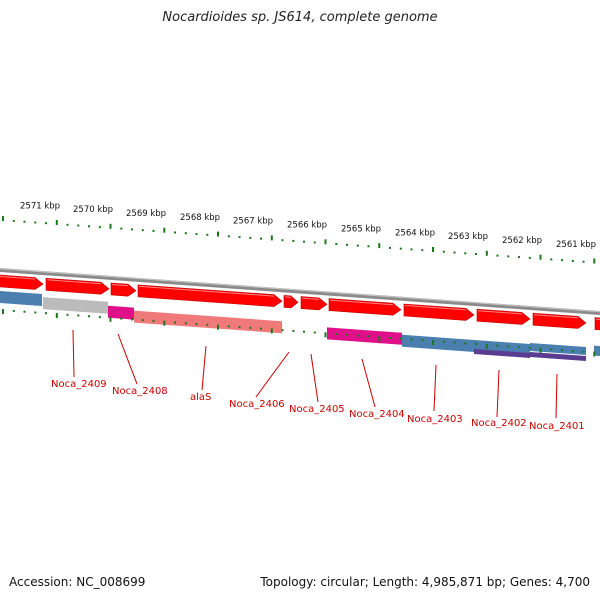 The width and height of the screenshot is (600, 600). What do you see at coordinates (499, 423) in the screenshot?
I see `gene-label: Noca_2402` at bounding box center [499, 423].